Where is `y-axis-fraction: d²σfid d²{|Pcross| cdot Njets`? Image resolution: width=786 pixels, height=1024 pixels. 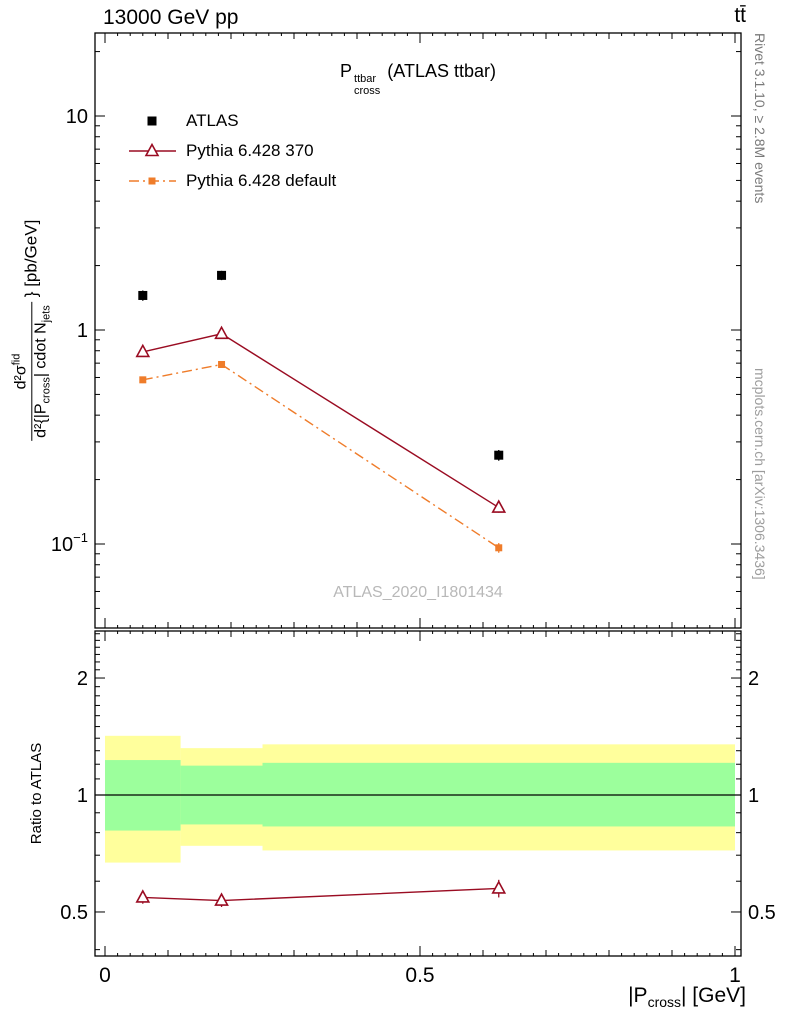
y-axis-fraction: d²σfid d²{|Pcross| cdot Njets is located at coordinates (32, 371).